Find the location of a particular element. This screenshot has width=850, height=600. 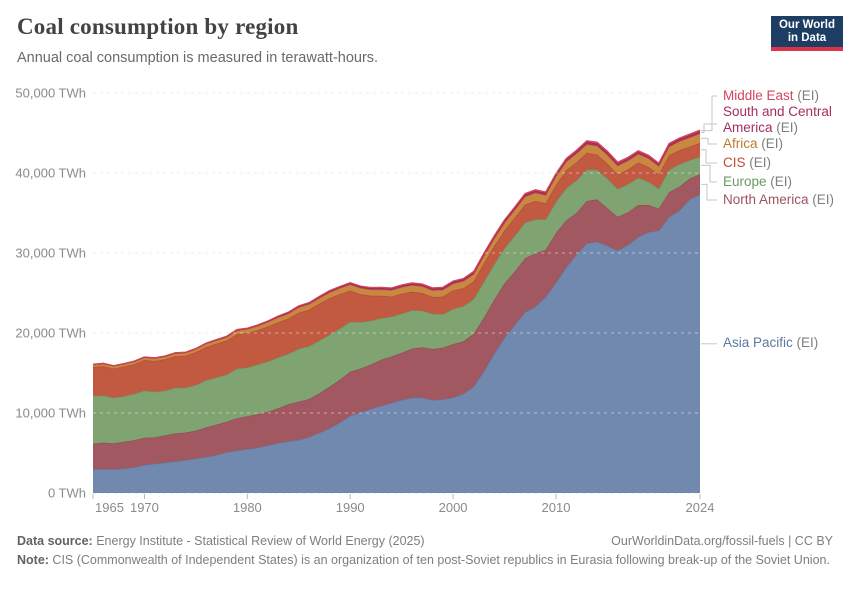

owid-license-link: OurWorldinData.org/fossil-fuels | CC BY is located at coordinates (722, 541).